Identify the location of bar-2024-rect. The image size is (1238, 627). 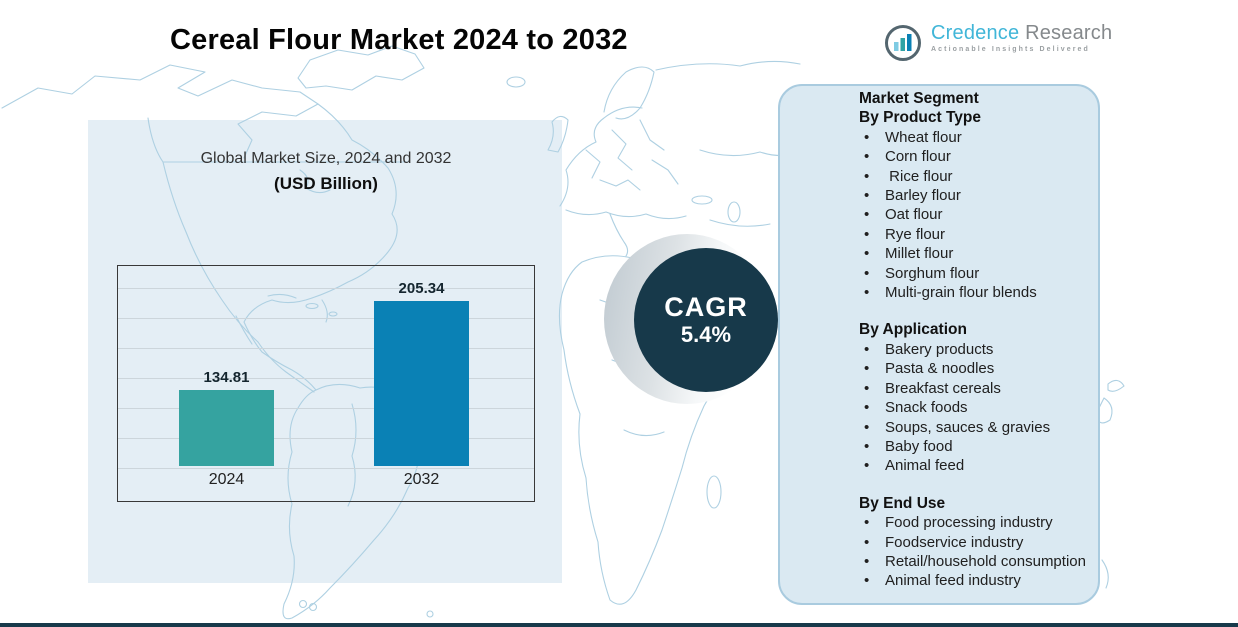
(226, 428).